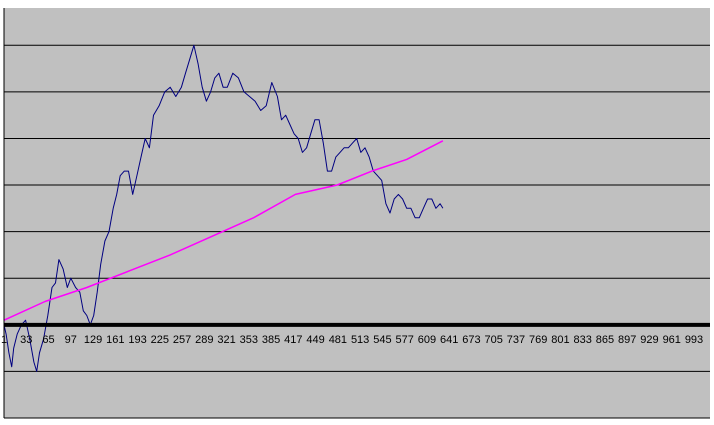  What do you see at coordinates (115, 340) in the screenshot?
I see `x-tick-label: 161` at bounding box center [115, 340].